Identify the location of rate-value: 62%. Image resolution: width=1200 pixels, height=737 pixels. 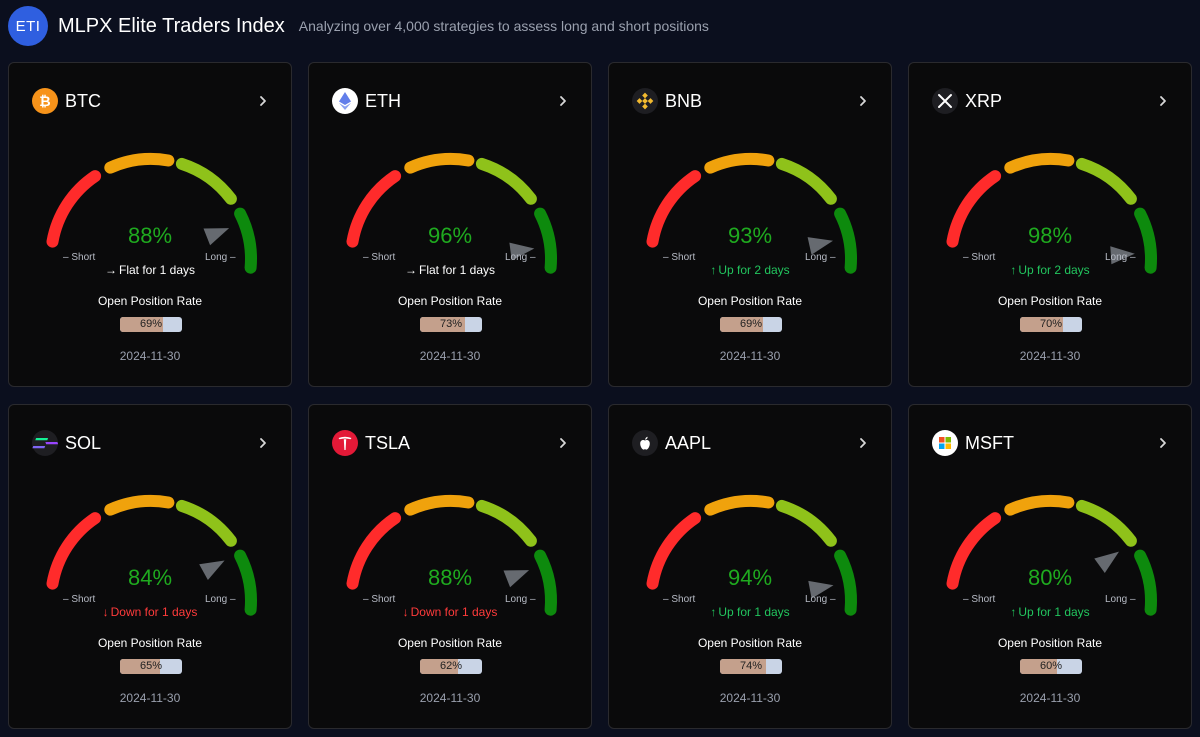
(451, 666).